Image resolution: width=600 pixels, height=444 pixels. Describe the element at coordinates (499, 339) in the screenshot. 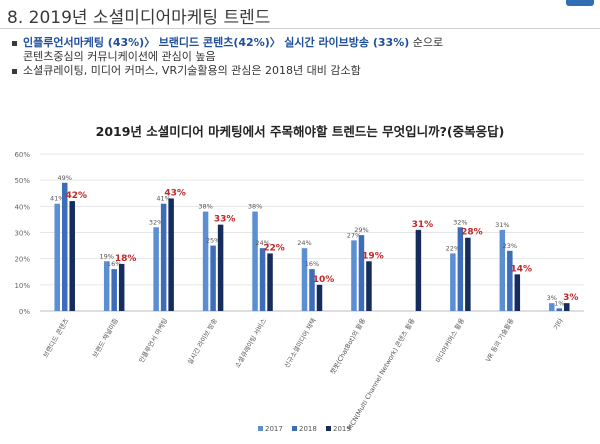

I see `x-tick-label: VR 등의 기술활용` at that location.